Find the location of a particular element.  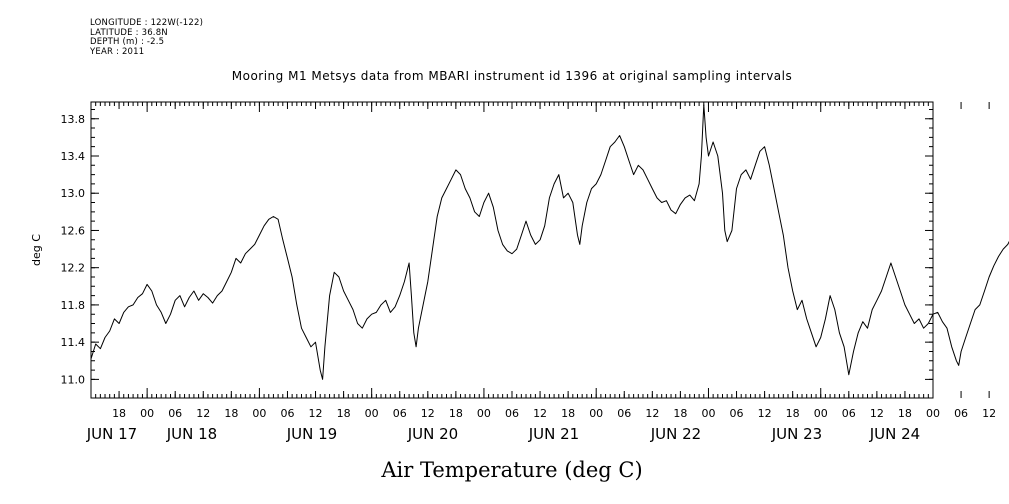

y-tick-label: 13.8 is located at coordinates (73, 119).